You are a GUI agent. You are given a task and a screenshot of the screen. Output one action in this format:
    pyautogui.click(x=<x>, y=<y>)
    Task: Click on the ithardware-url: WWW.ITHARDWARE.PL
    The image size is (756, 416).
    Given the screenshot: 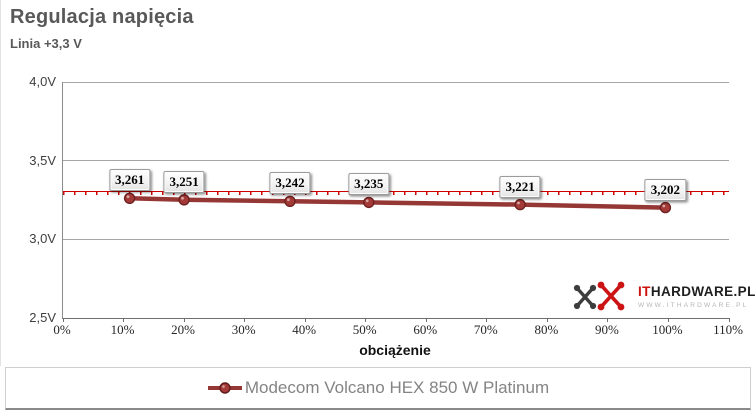 What is the action you would take?
    pyautogui.click(x=693, y=305)
    